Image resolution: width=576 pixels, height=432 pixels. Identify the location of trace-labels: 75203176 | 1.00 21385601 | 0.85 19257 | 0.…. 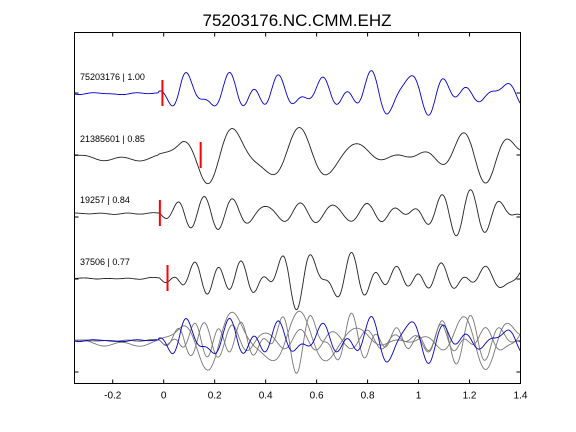
(112, 169).